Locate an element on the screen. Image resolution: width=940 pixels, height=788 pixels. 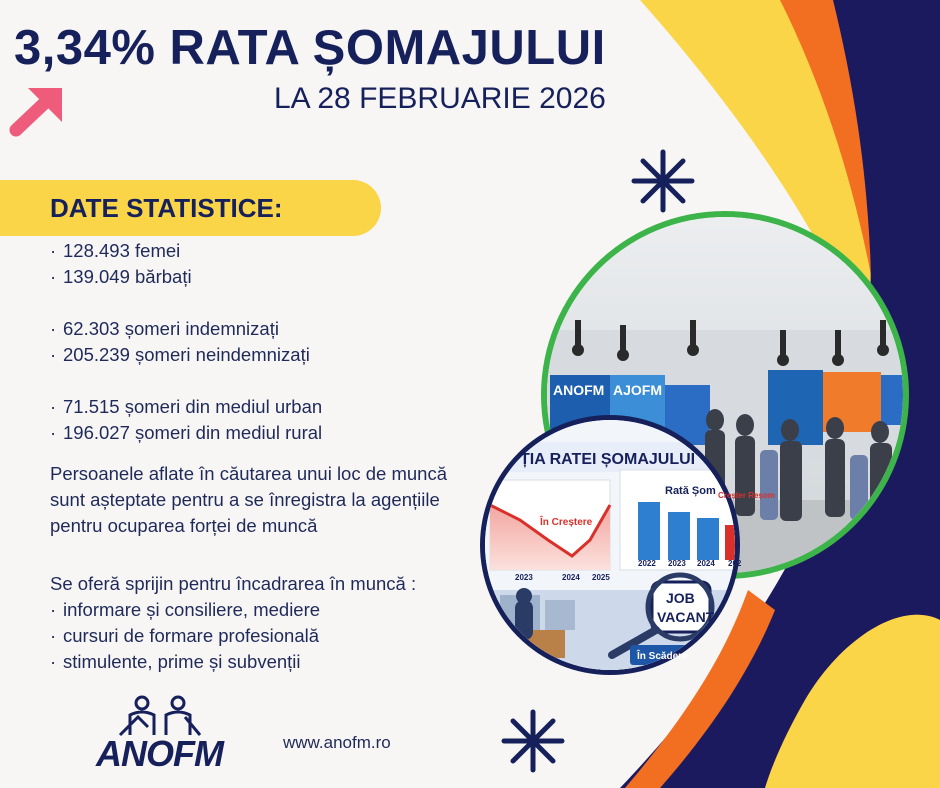
bottom-orange-swoosh is located at coordinates (700, 689).